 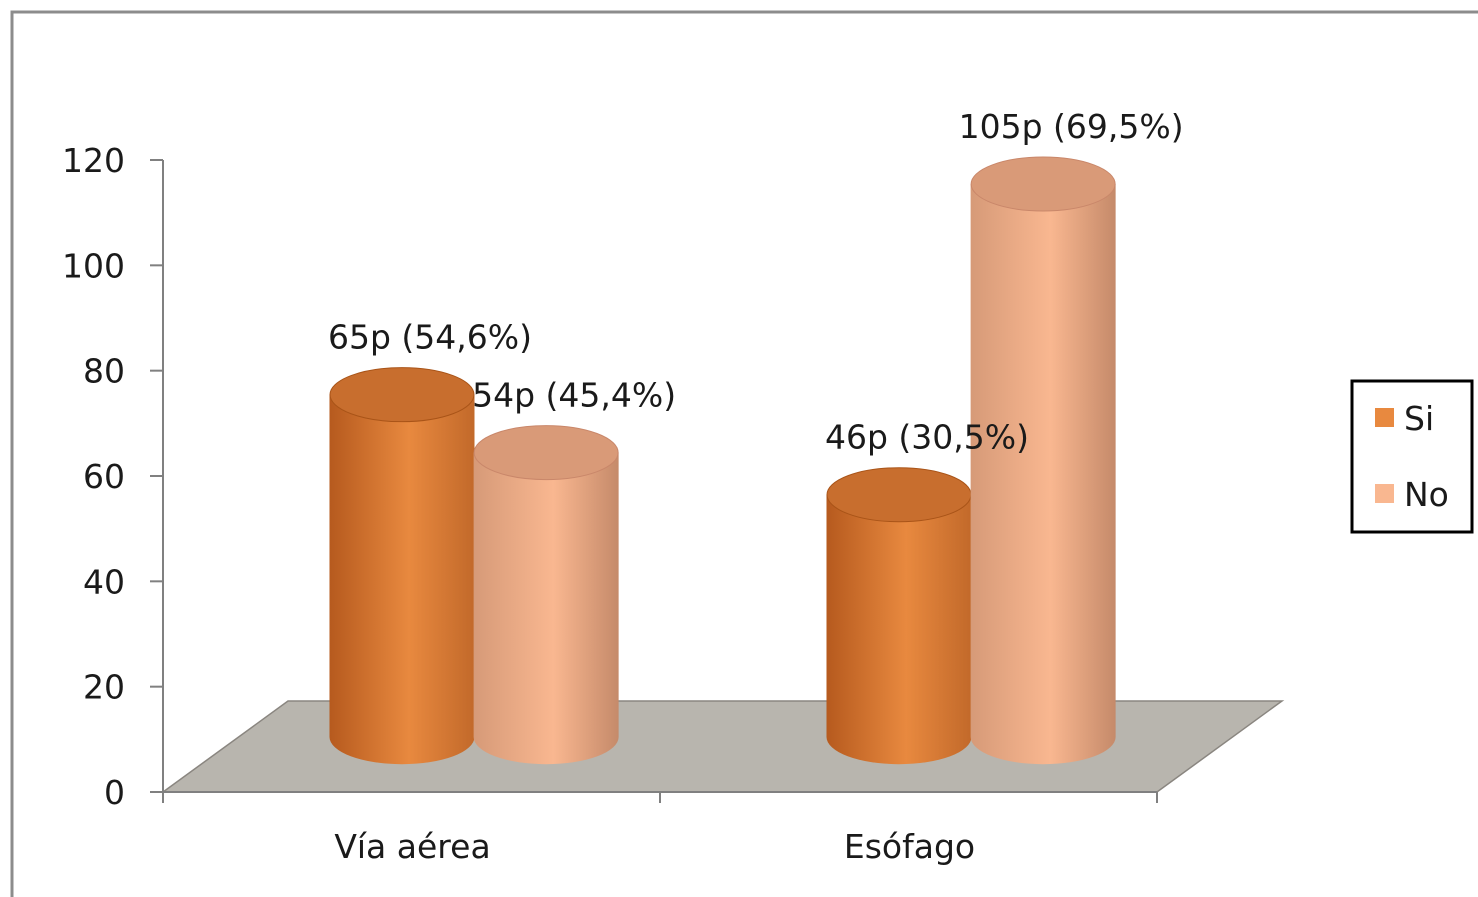 What do you see at coordinates (1071, 126) in the screenshot?
I see `data-label: 105p (69,5%)` at bounding box center [1071, 126].